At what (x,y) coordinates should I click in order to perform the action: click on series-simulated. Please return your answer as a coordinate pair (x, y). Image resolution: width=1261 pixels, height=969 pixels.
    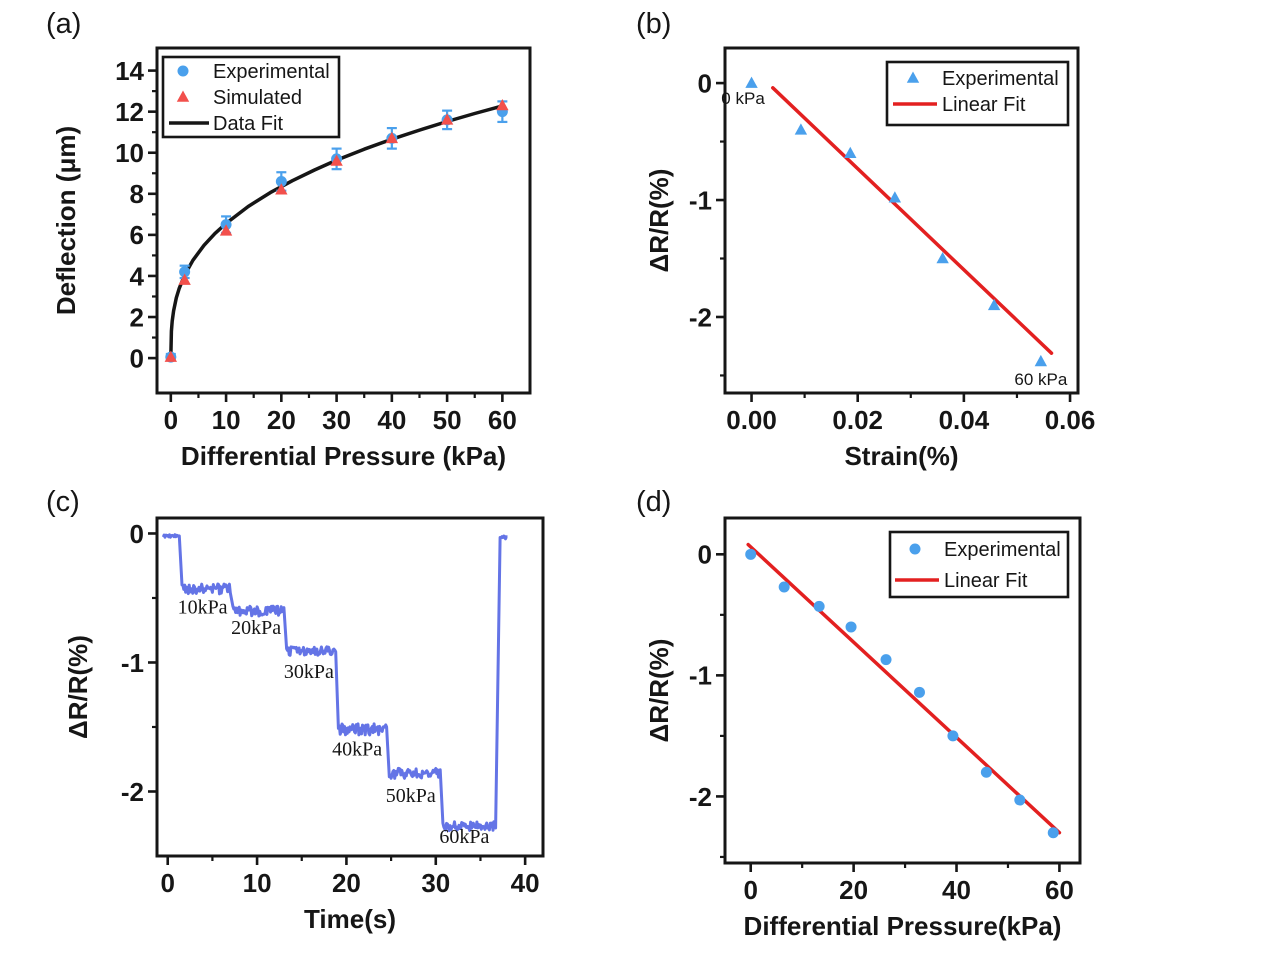
    Looking at the image, I should click on (336, 230).